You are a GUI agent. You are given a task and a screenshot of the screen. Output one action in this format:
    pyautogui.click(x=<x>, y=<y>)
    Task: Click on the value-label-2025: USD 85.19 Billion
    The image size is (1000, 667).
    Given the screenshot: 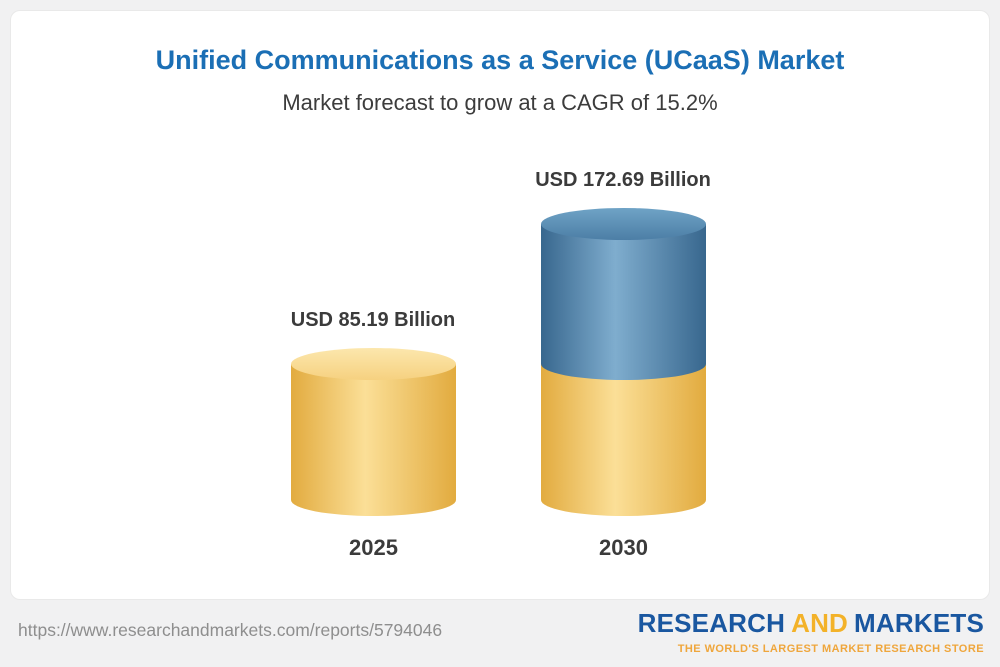 What is the action you would take?
    pyautogui.click(x=373, y=320)
    